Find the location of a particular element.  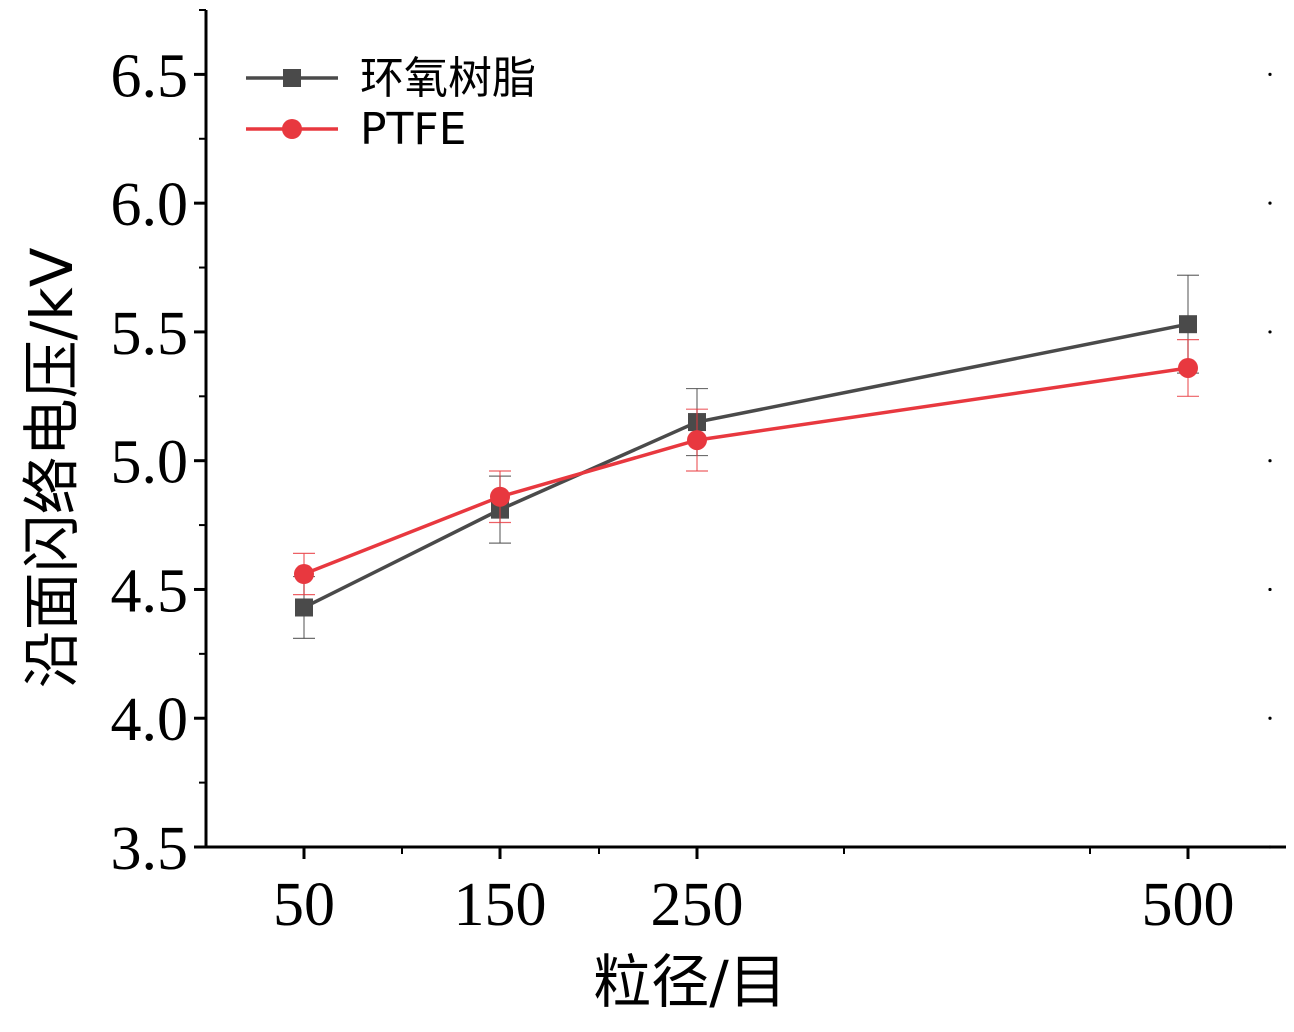

y-tick-label: 6.0 is located at coordinates (150, 205).